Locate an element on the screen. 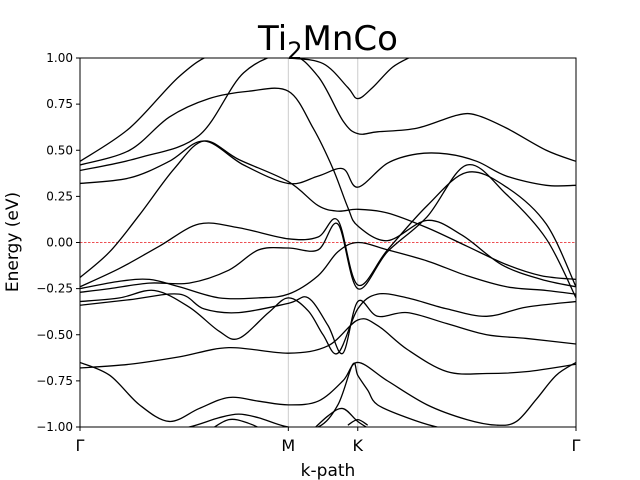 Image resolution: width=640 pixels, height=480 pixels. x-tick-label-1: M is located at coordinates (288, 445).